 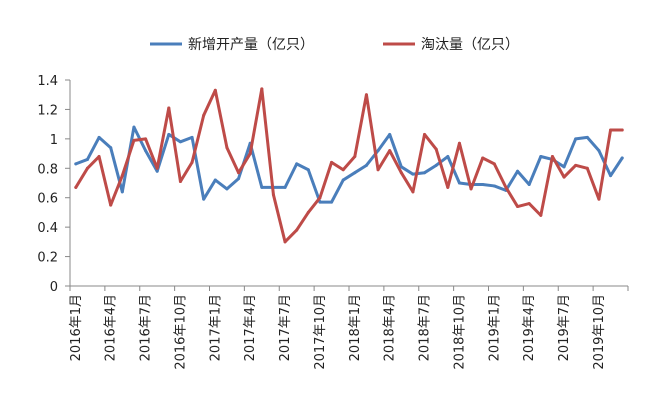 What do you see at coordinates (599, 332) in the screenshot?
I see `x-tick-label: 2019年10月` at bounding box center [599, 332].